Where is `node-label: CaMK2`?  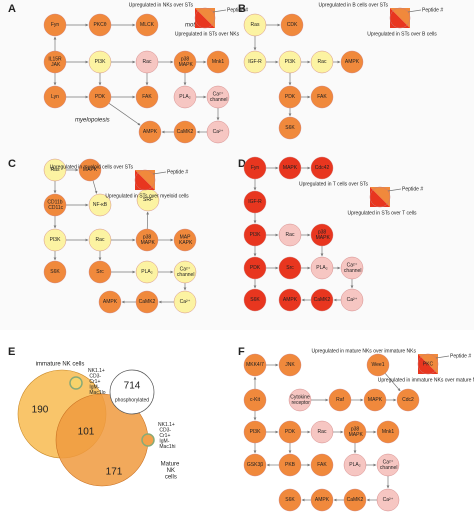
node-label: CaMK2 is located at coordinates (147, 302).